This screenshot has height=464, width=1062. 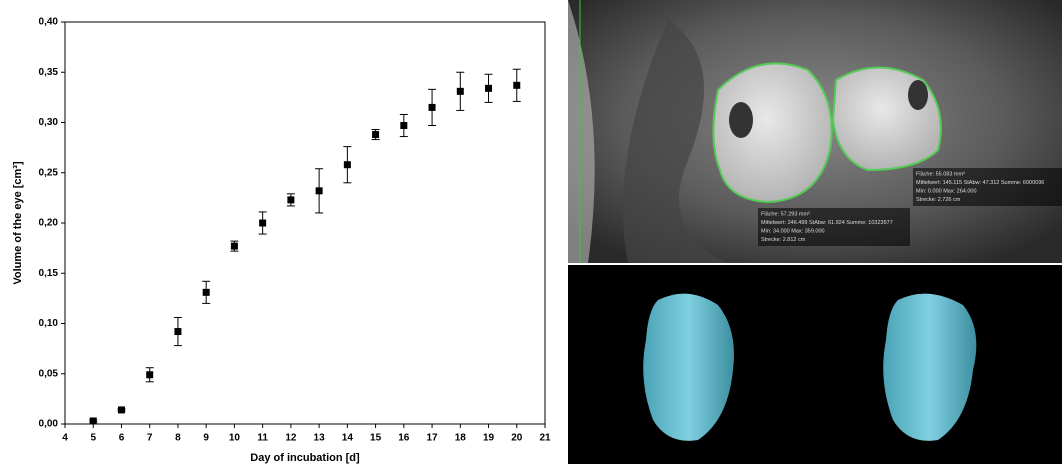 I want to click on y-axis-label: Volume of the eye [cm³], so click(x=18, y=223).